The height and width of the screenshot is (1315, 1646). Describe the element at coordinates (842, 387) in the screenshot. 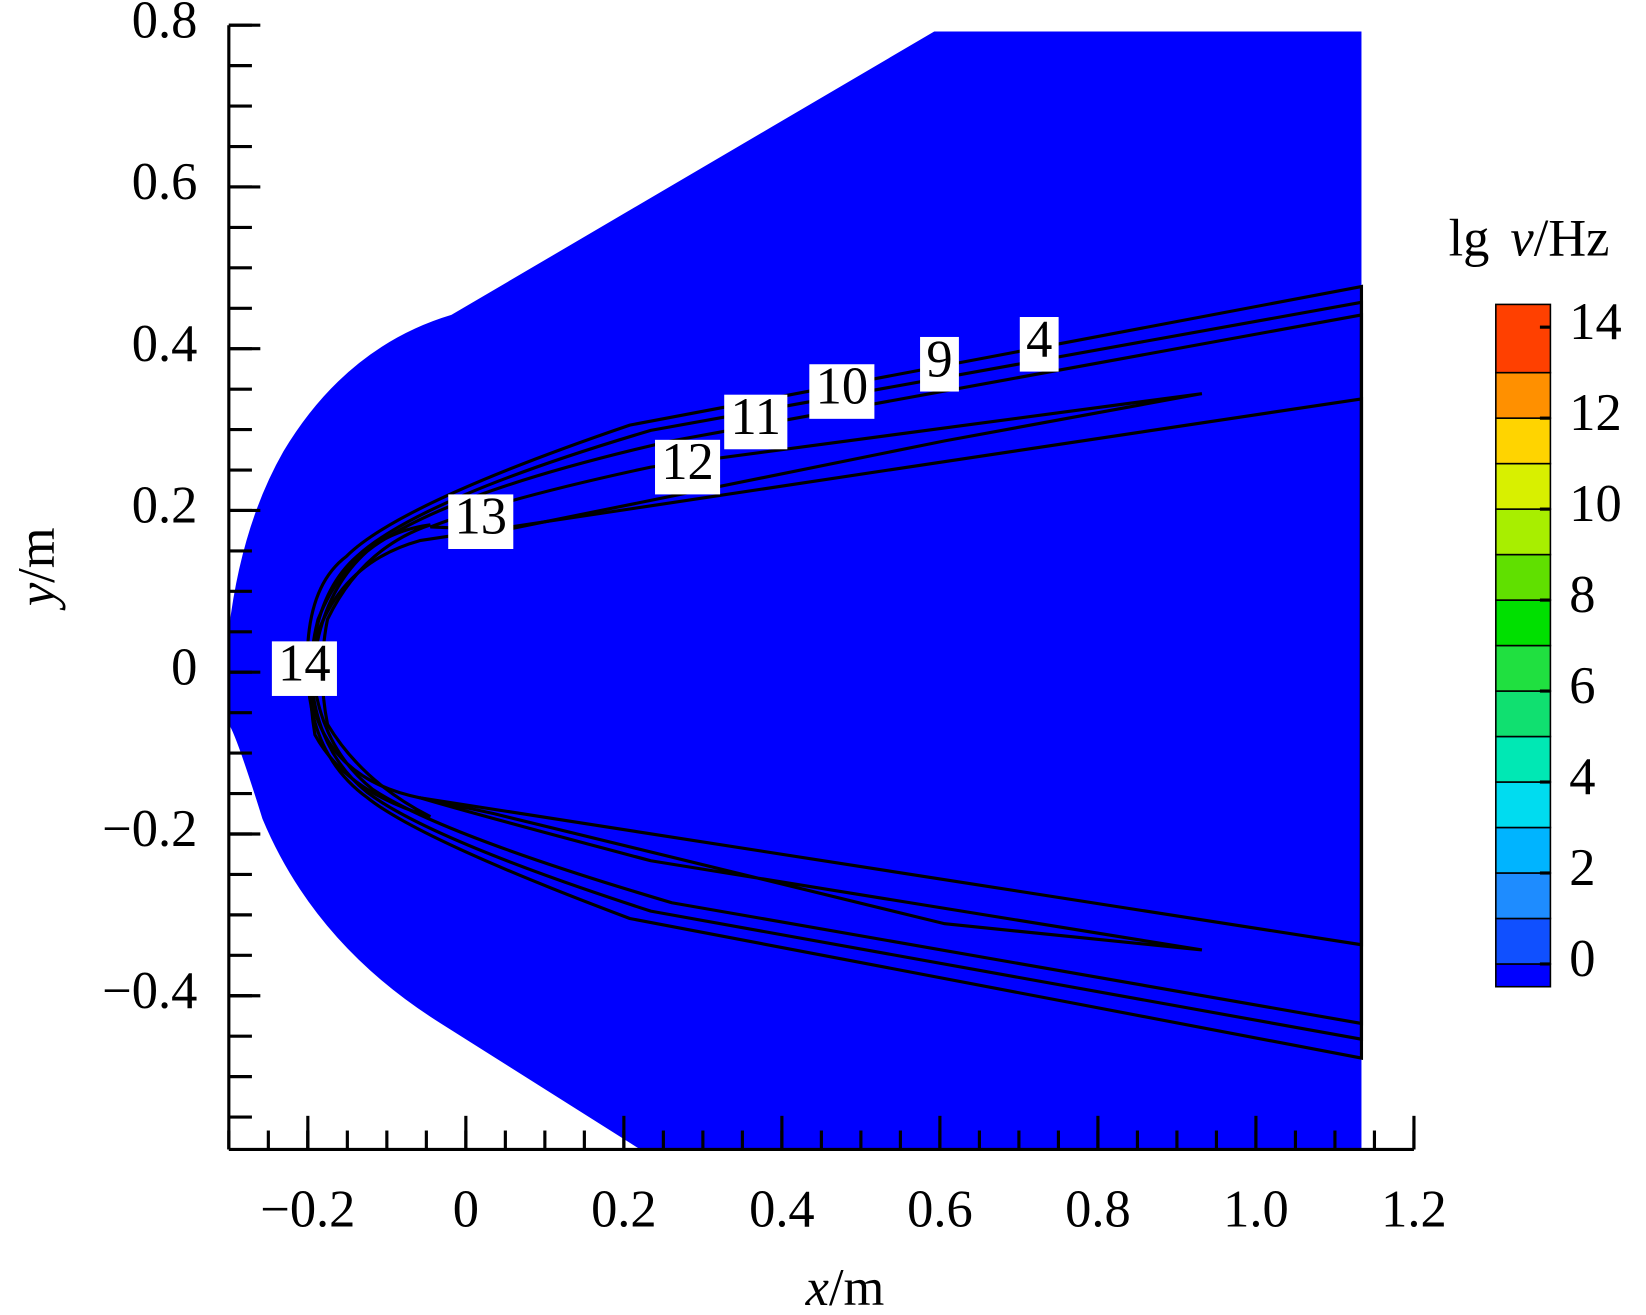

I see `contour-label: 10` at that location.